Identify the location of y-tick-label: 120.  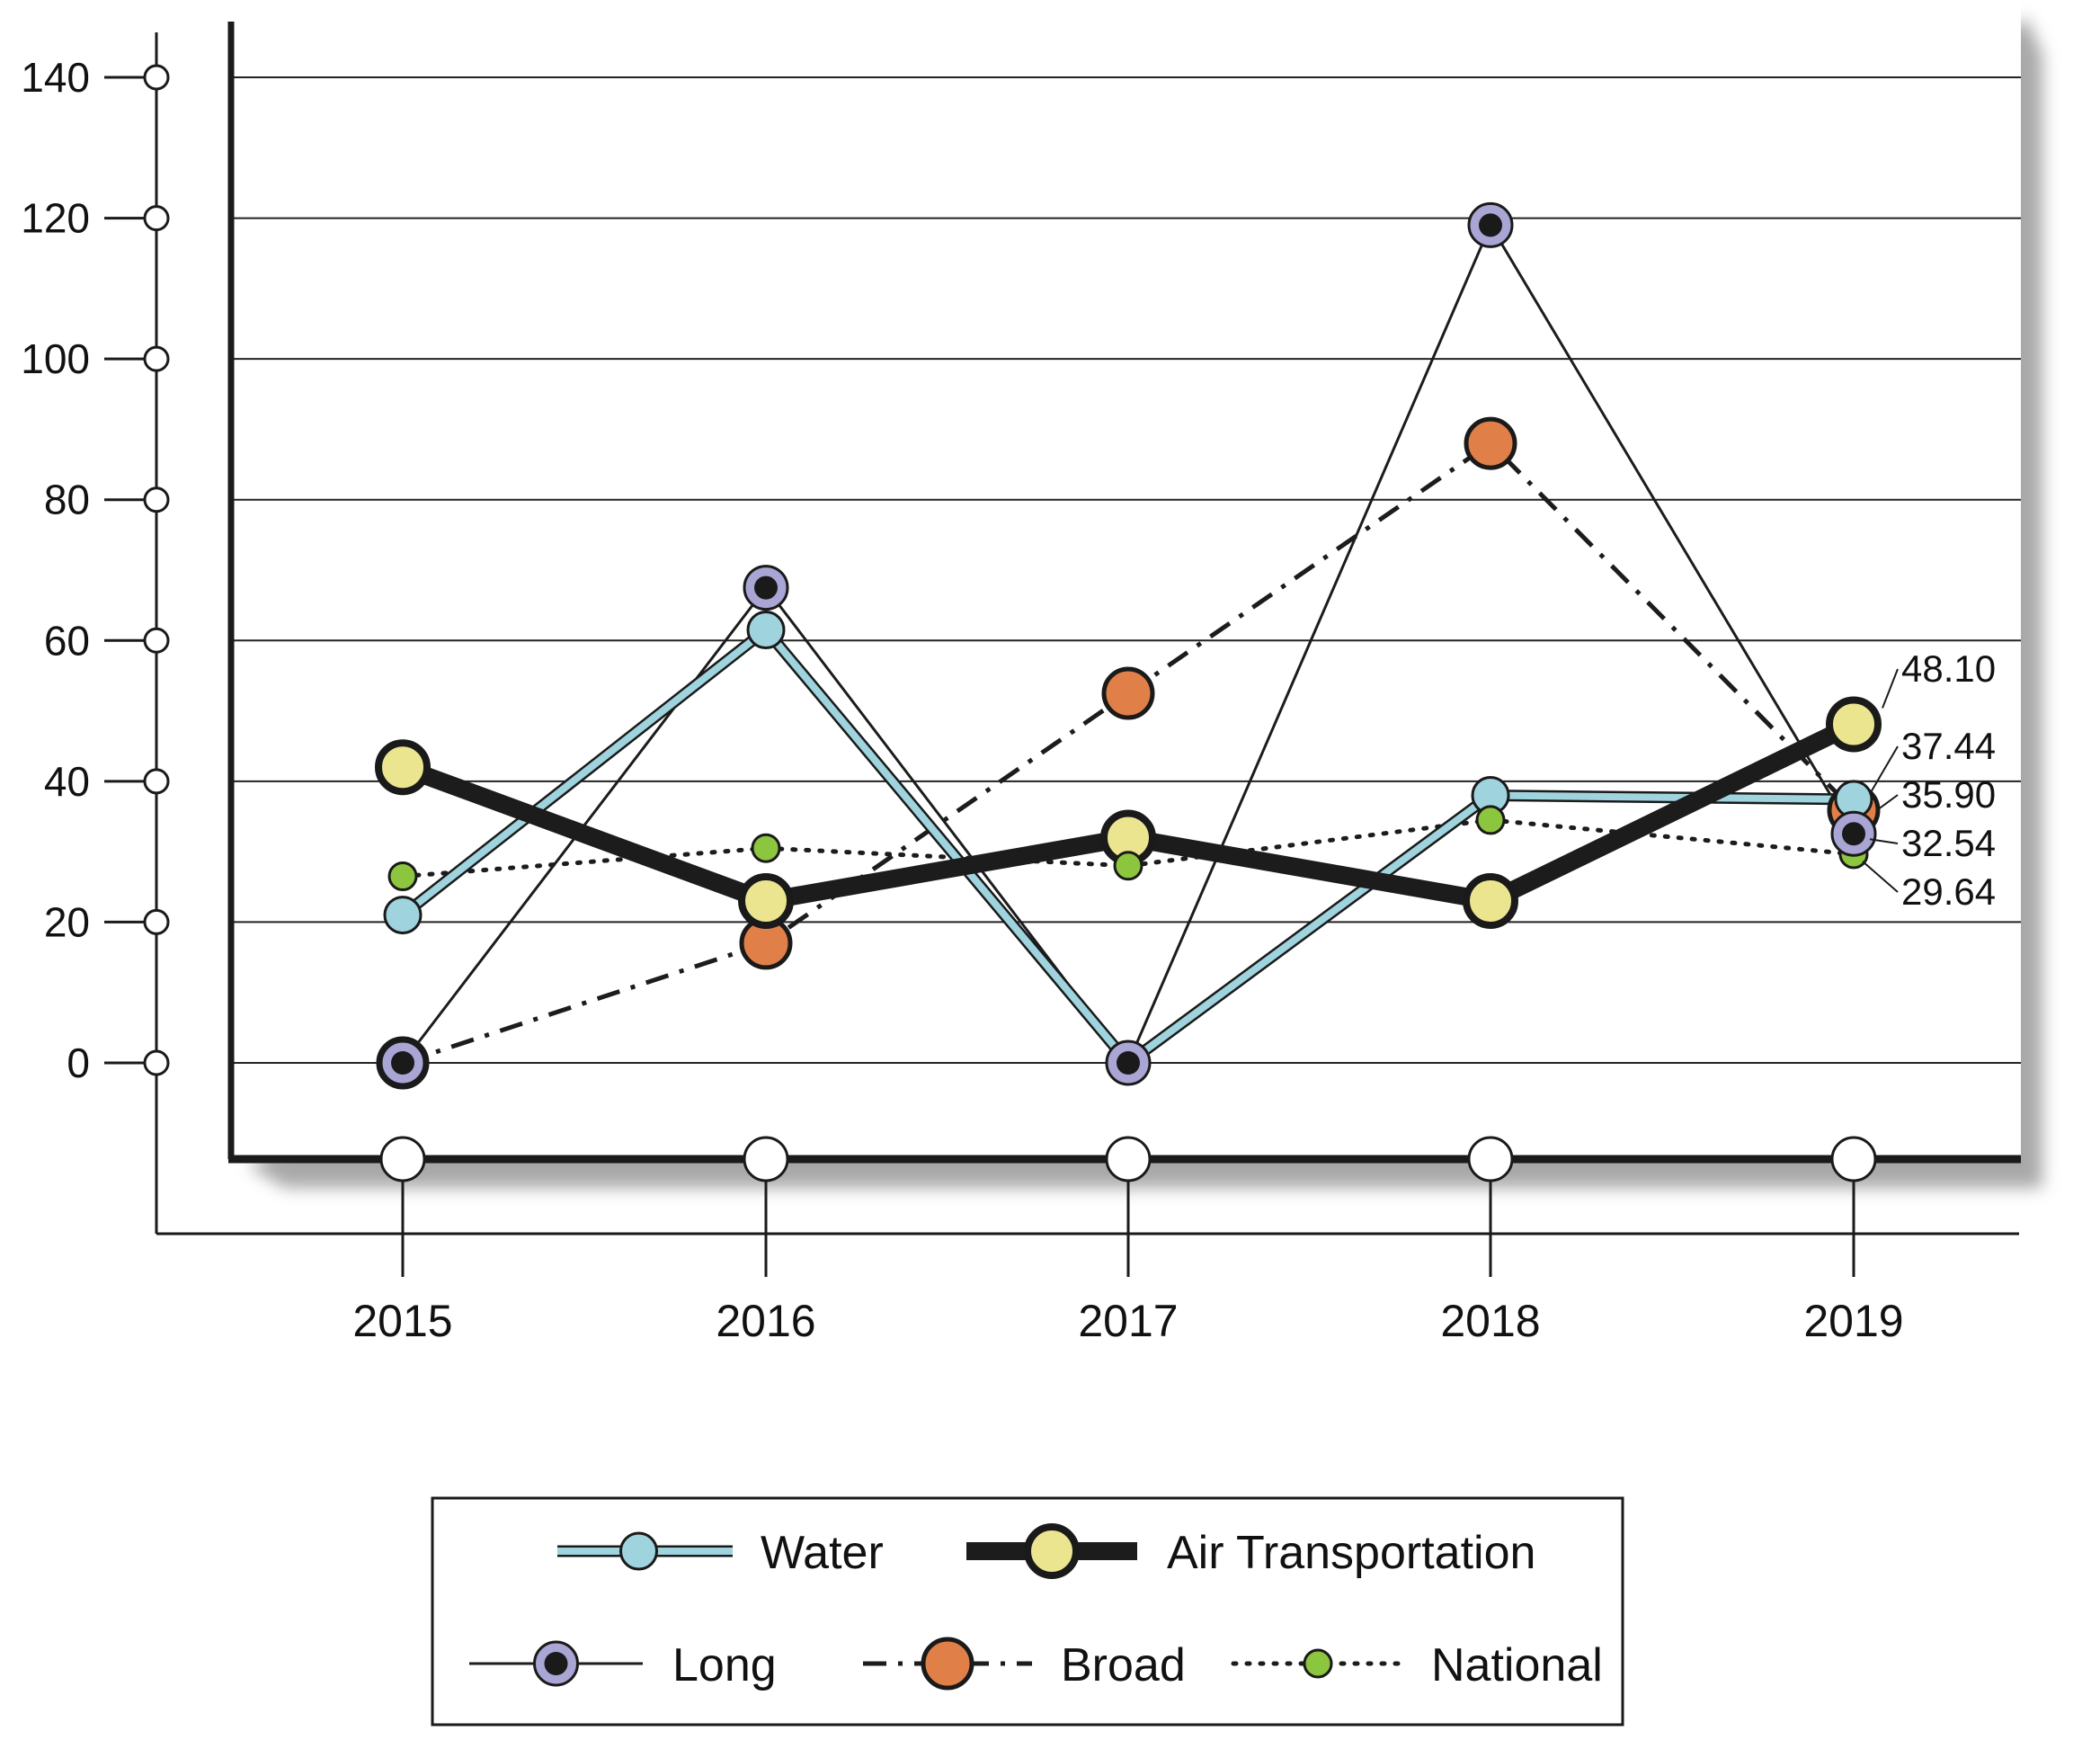
(56, 218).